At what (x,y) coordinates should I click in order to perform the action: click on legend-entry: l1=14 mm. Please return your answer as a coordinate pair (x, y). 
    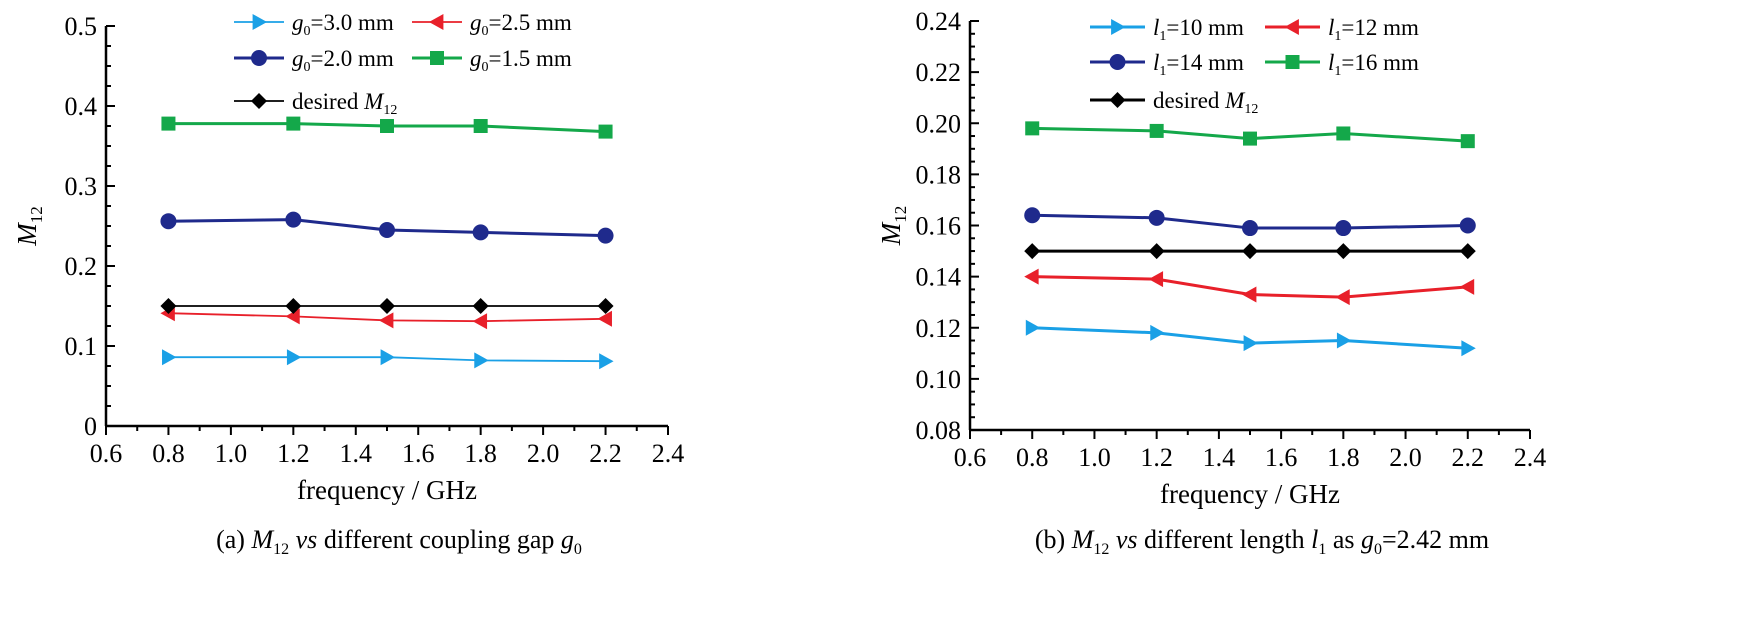
    Looking at the image, I should click on (1167, 64).